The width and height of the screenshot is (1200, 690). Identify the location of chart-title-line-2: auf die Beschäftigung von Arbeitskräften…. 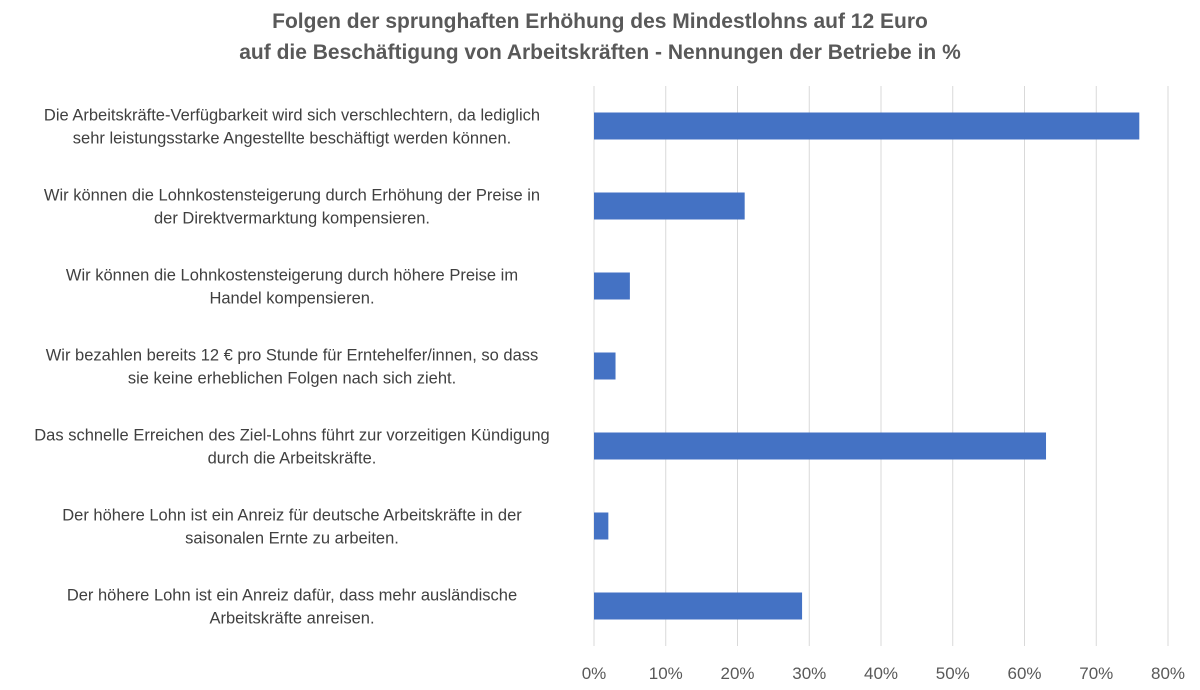
(600, 52).